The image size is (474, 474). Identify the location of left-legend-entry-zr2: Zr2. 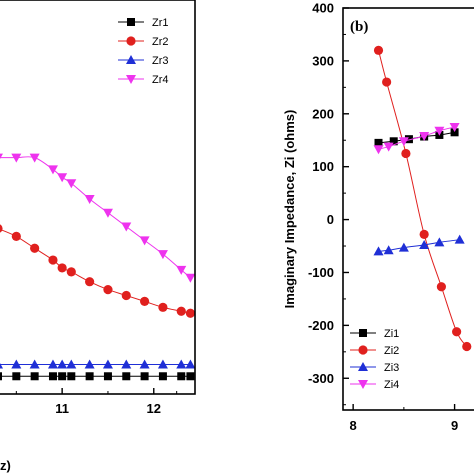
(143, 42).